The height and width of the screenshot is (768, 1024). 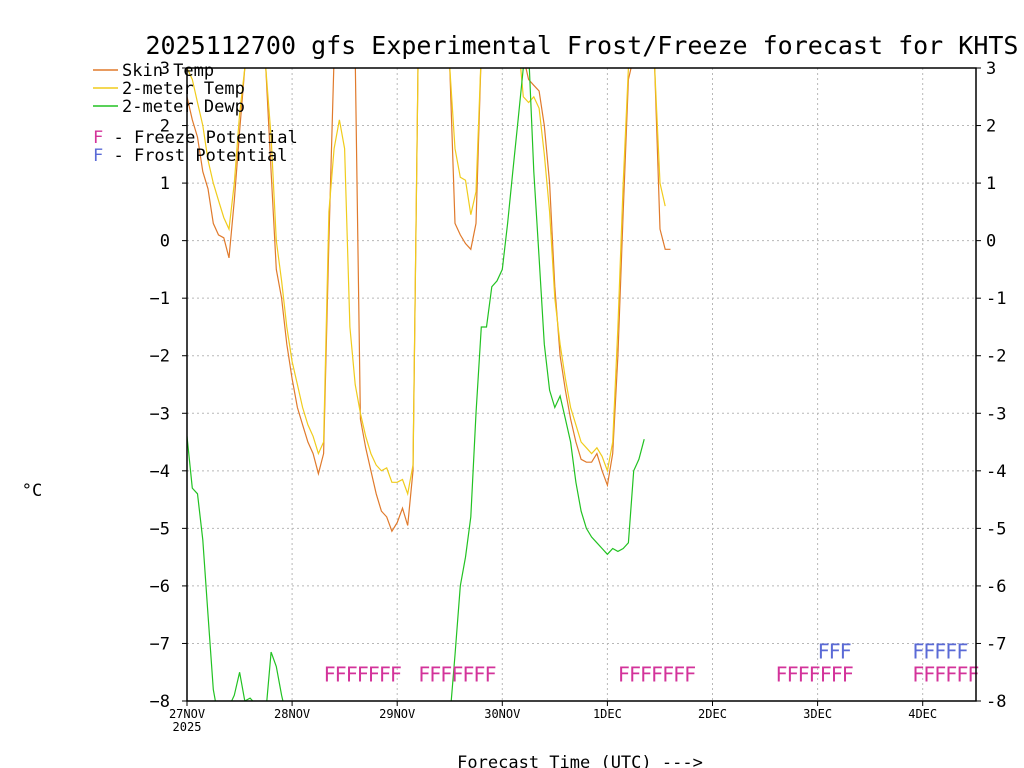 I want to click on legend-label: Skin Temp, so click(x=168, y=71).